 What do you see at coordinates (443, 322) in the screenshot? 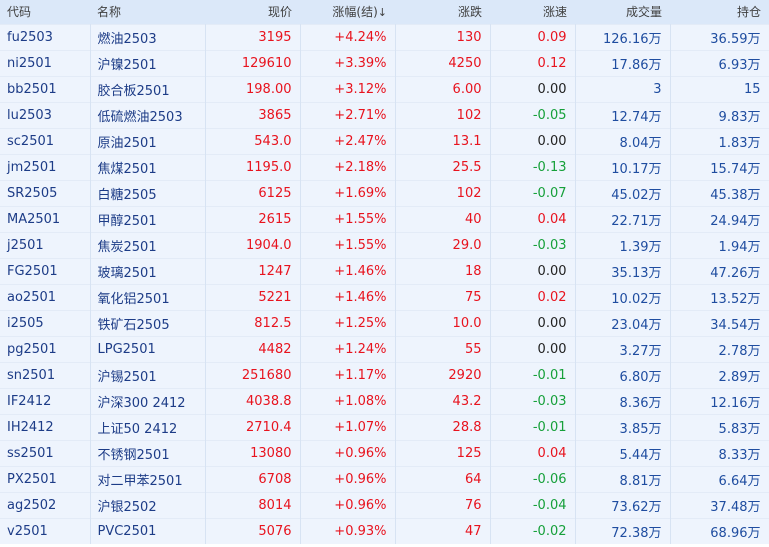
I see `change-cell: 10.0` at bounding box center [443, 322].